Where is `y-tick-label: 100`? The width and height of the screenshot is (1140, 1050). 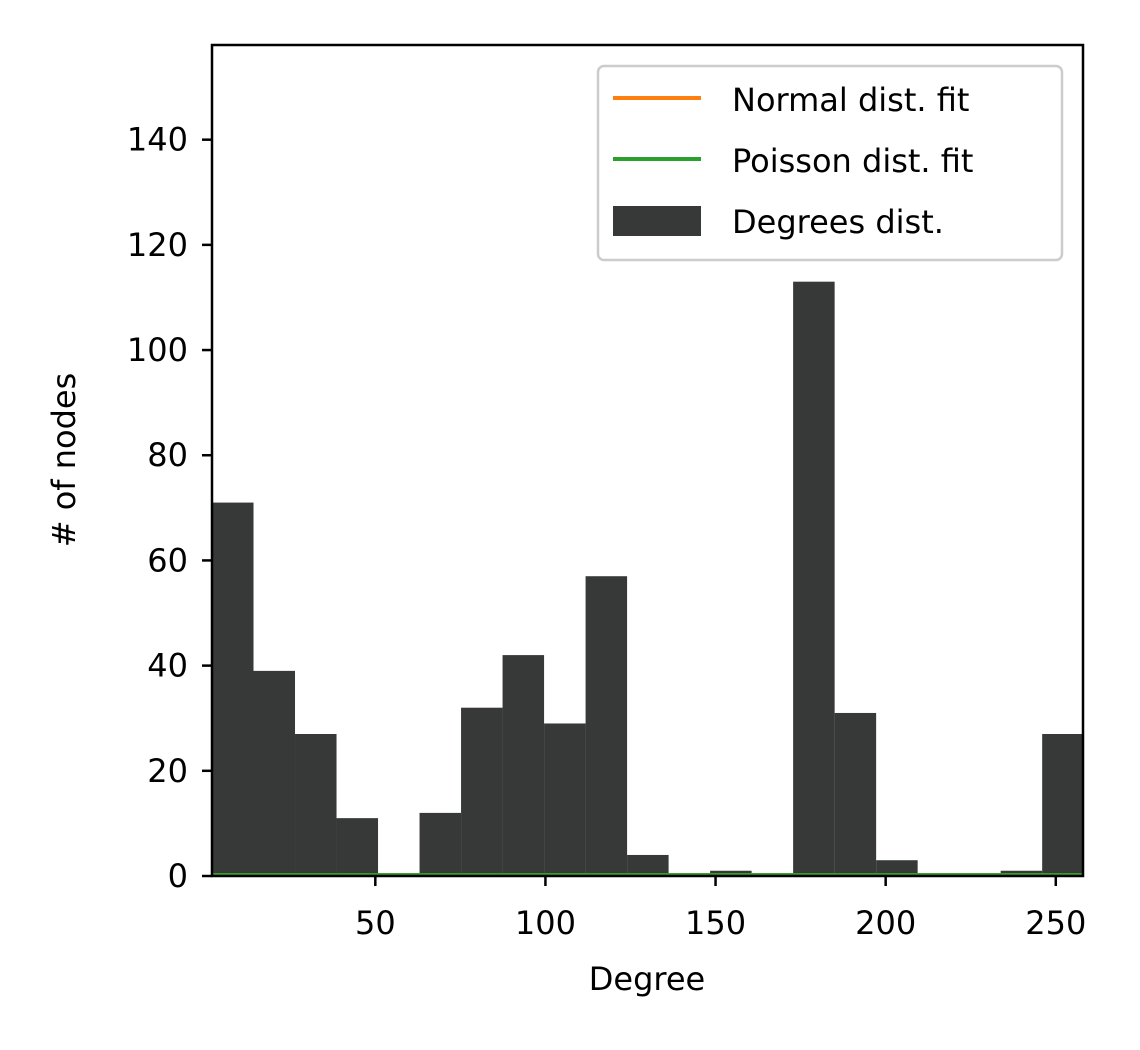
y-tick-label: 100 is located at coordinates (157, 350).